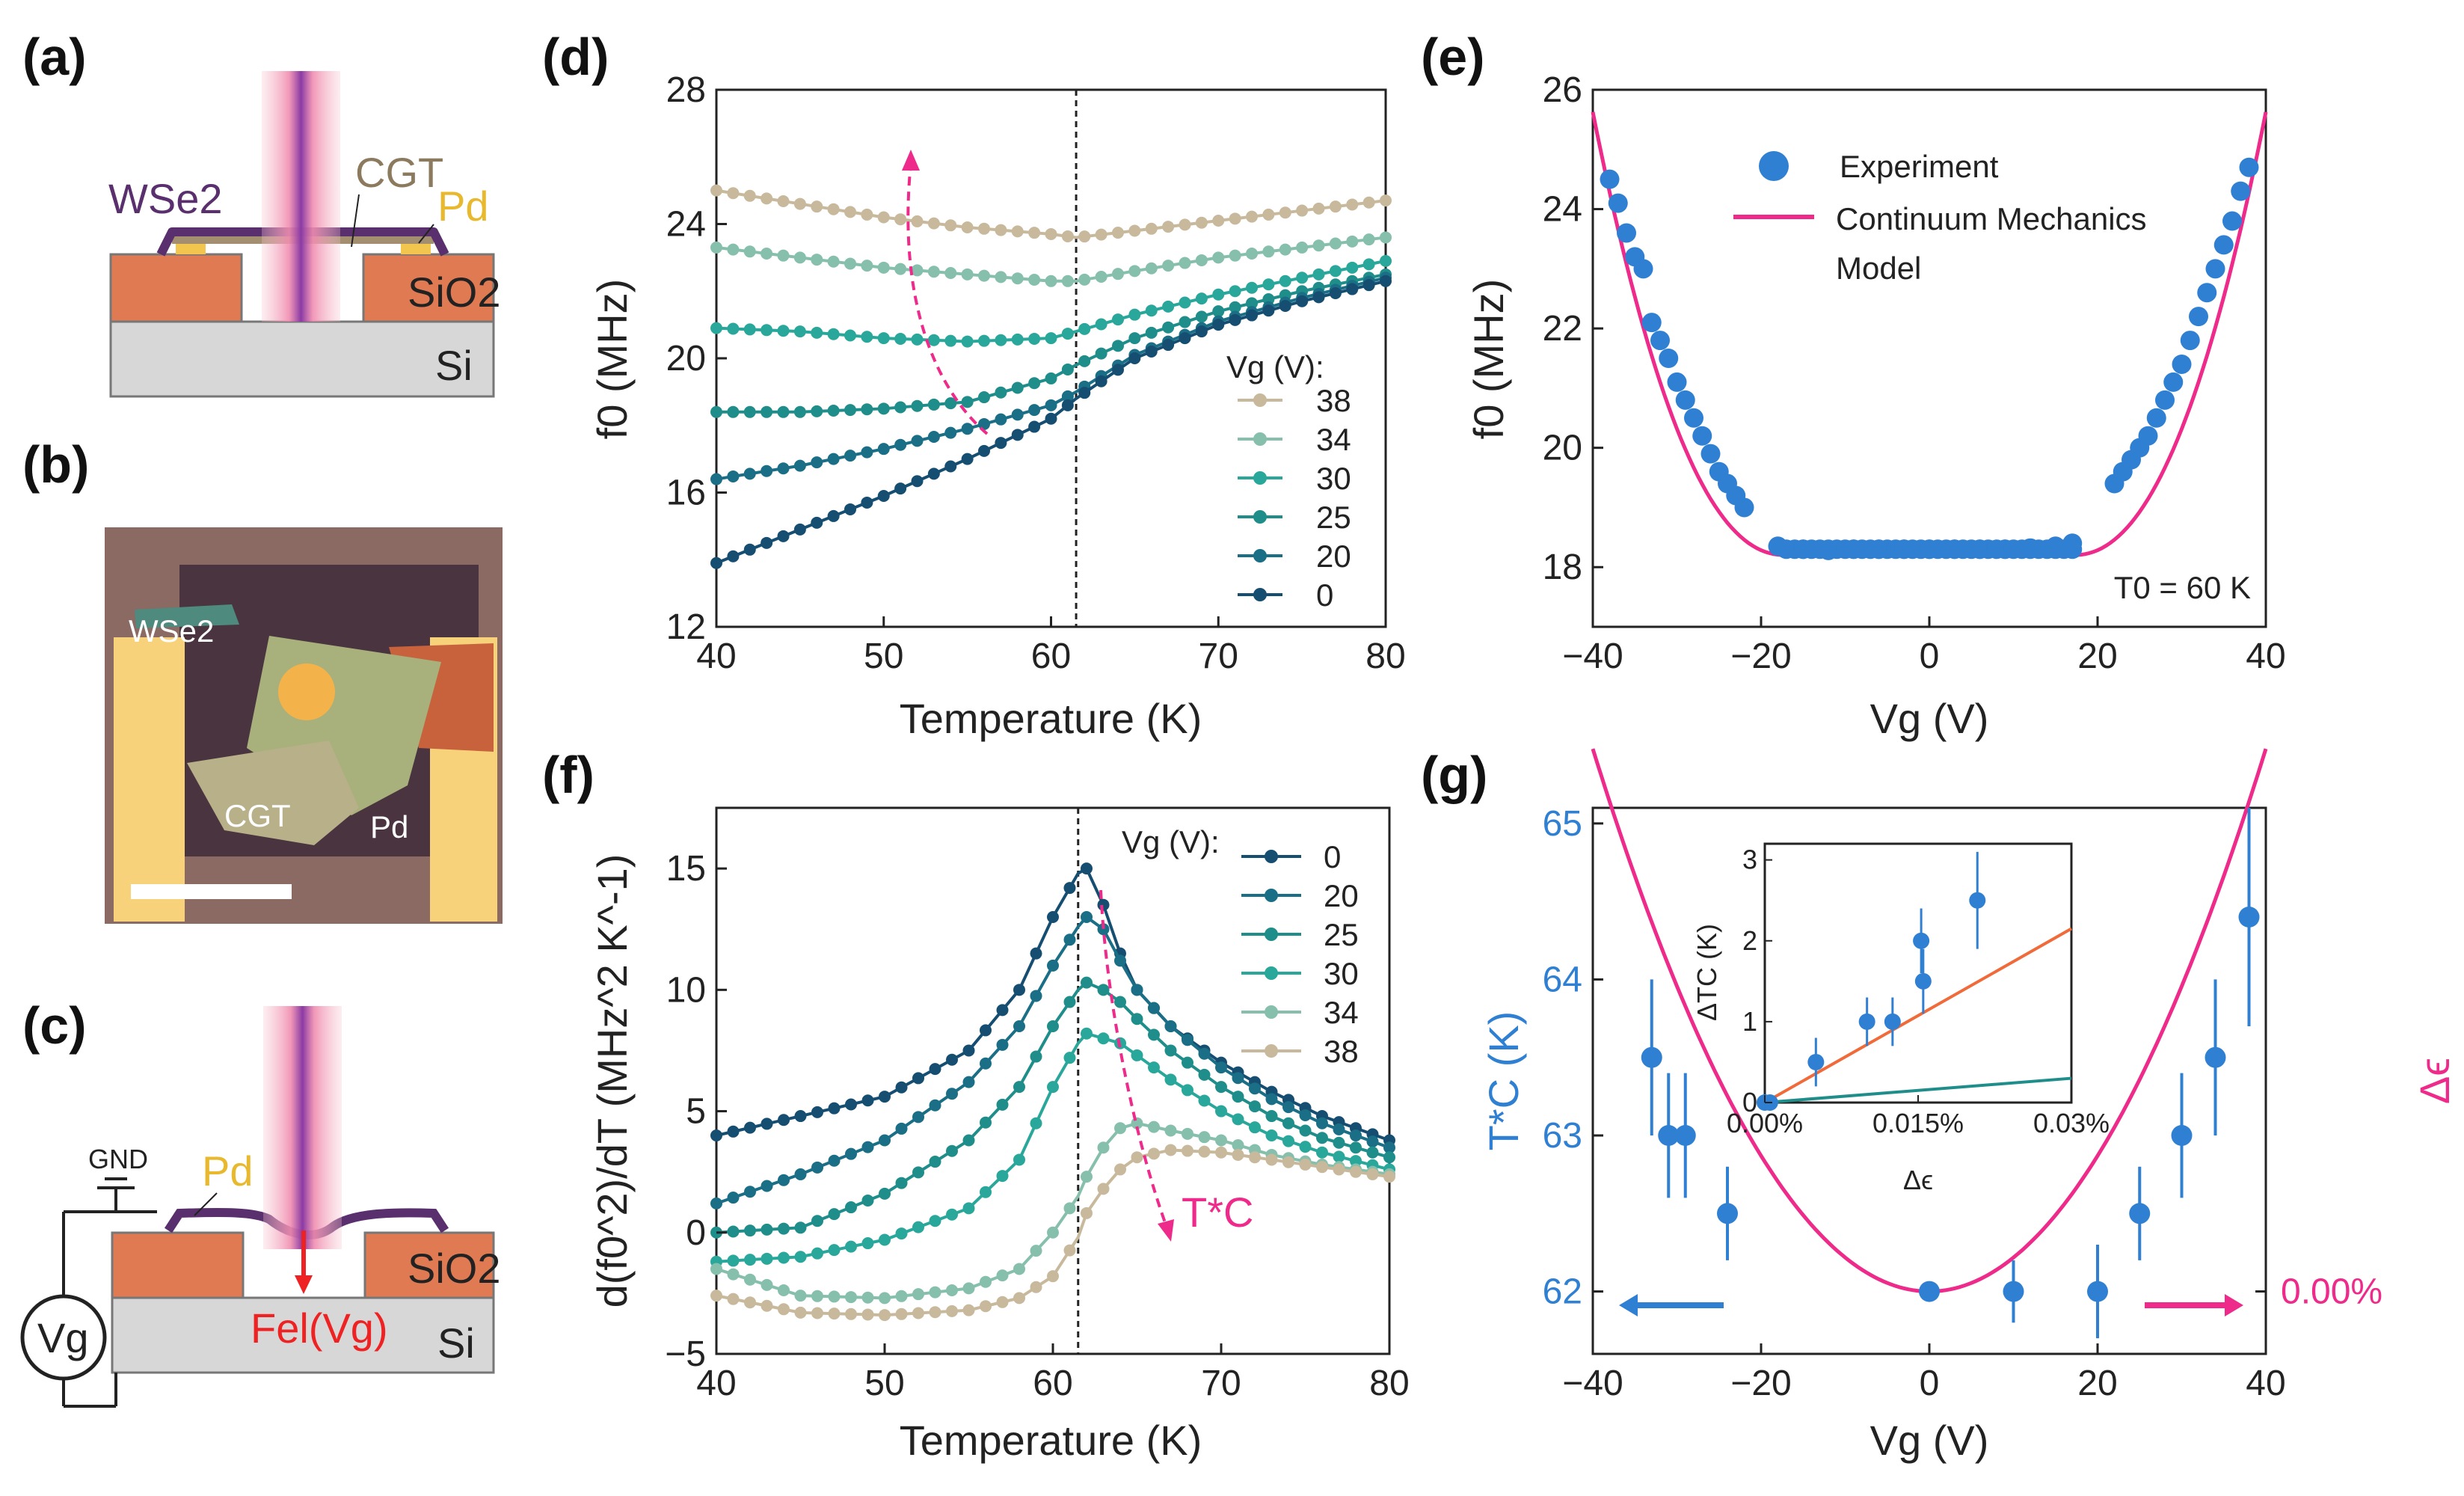 The height and width of the screenshot is (1496, 2464). What do you see at coordinates (206, 1204) in the screenshot?
I see `pd-pointer-c` at bounding box center [206, 1204].